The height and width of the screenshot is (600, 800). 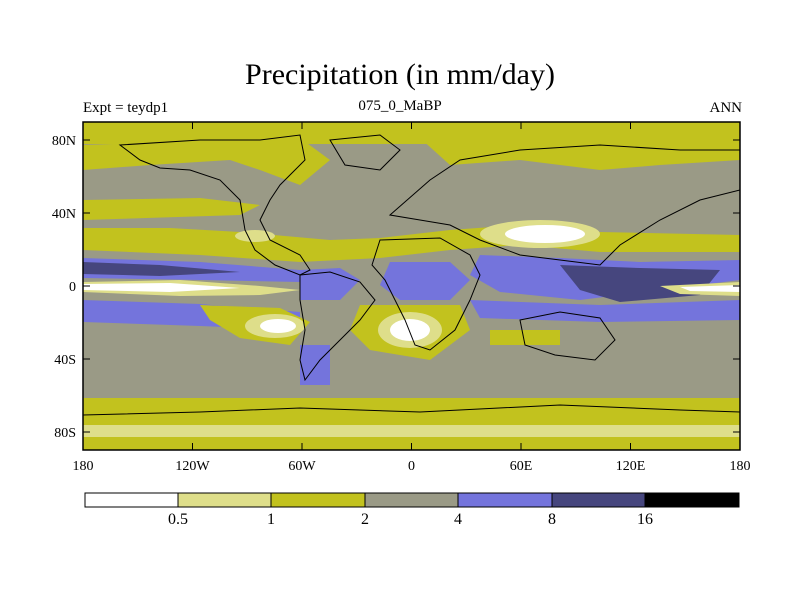 I want to click on field-cold-tongue-wrap, so click(x=710, y=288).